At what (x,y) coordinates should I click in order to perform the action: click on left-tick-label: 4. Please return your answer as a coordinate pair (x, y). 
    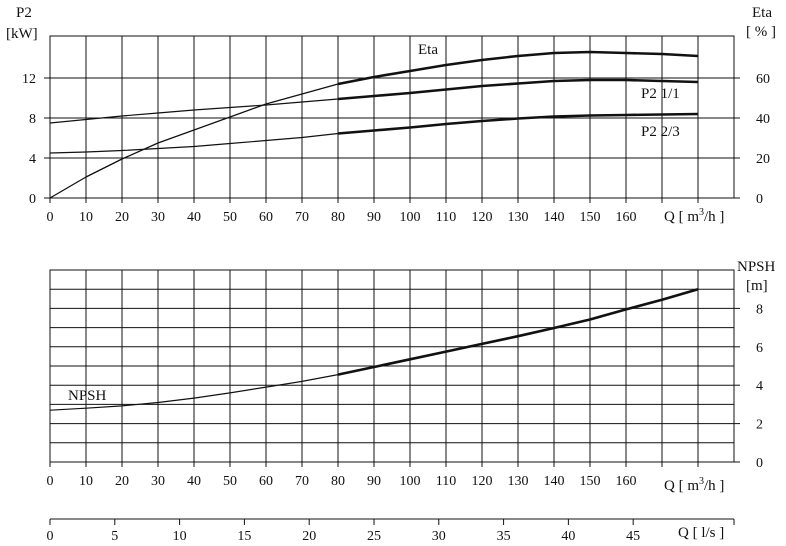
    Looking at the image, I should click on (32, 159).